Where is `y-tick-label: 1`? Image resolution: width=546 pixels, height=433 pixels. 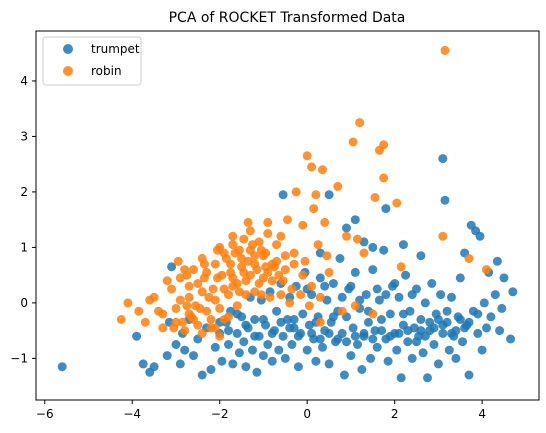 y-tick-label: 1 is located at coordinates (24, 247).